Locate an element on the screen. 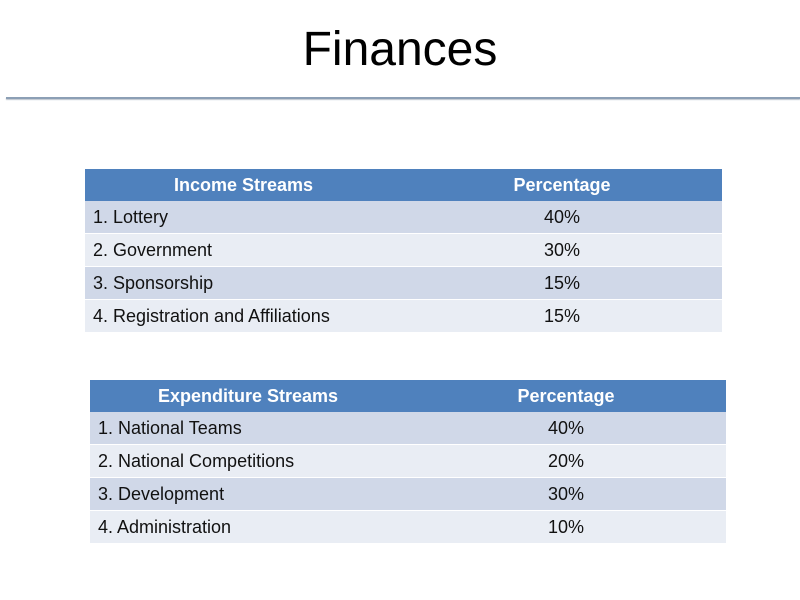 This screenshot has height=600, width=800. table-header-row: Expenditure Streams Percentage is located at coordinates (408, 396).